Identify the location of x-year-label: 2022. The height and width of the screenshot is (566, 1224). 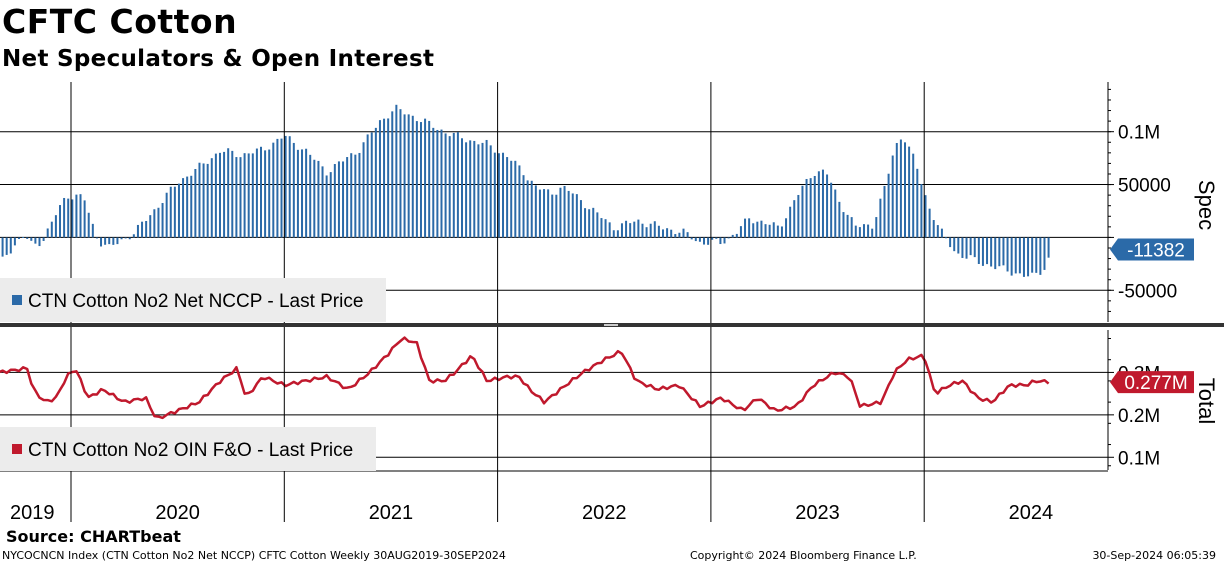
(604, 513).